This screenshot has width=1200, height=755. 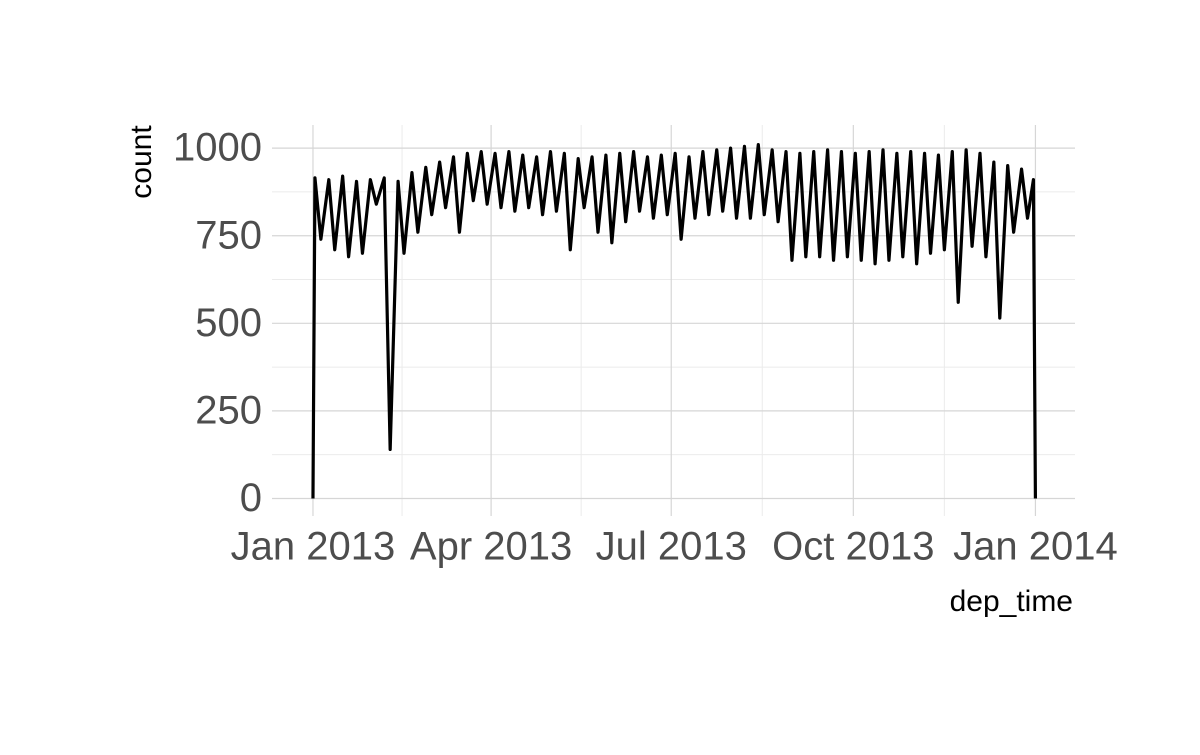 What do you see at coordinates (1011, 601) in the screenshot?
I see `x-axis-title: dep_time` at bounding box center [1011, 601].